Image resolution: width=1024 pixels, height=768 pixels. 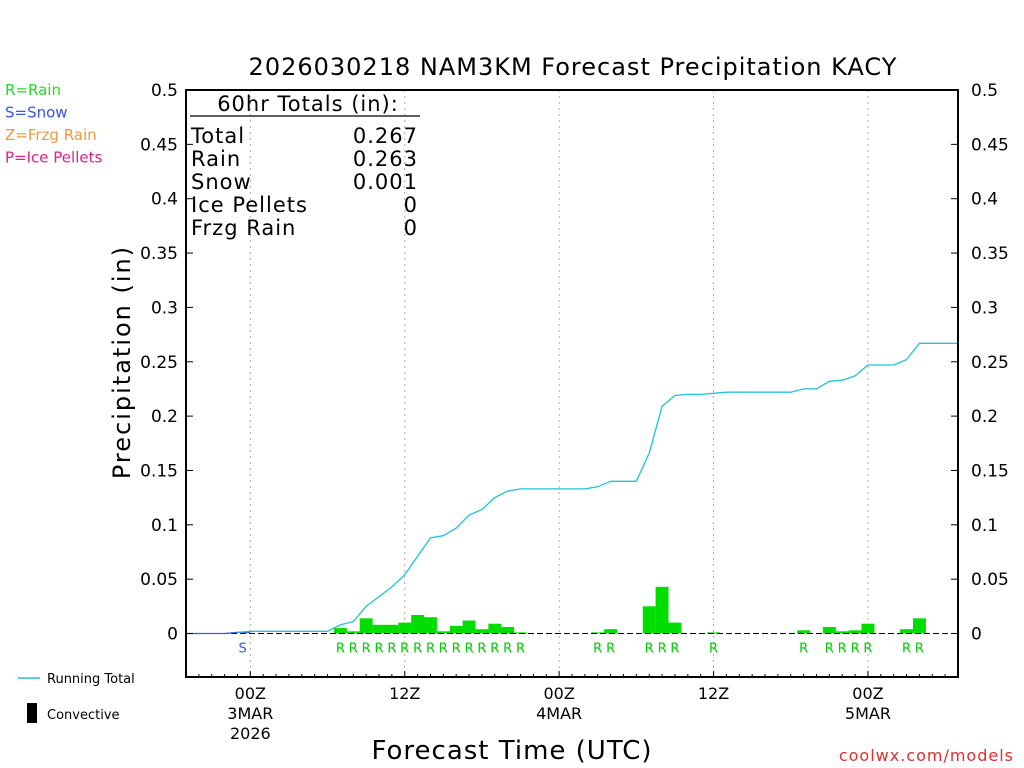 What do you see at coordinates (984, 417) in the screenshot?
I see `y-tick-label-right: 0.2` at bounding box center [984, 417].